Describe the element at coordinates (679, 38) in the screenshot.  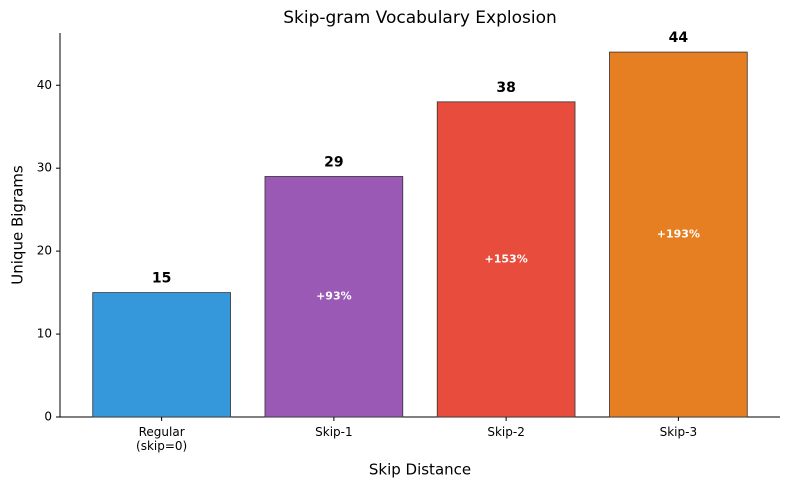
I see `value-label: 44` at that location.